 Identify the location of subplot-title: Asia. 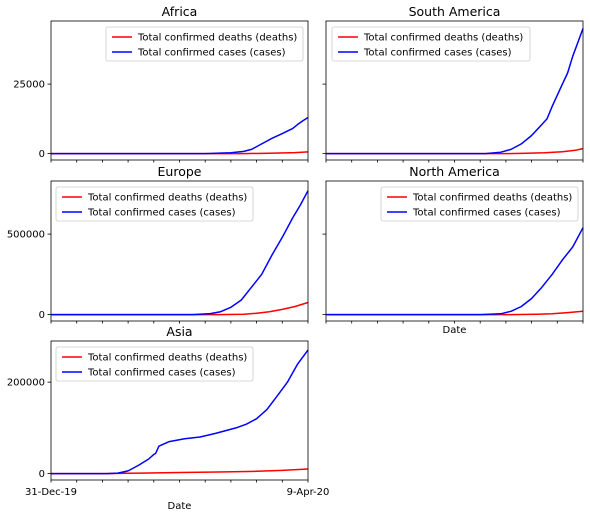
(179, 331).